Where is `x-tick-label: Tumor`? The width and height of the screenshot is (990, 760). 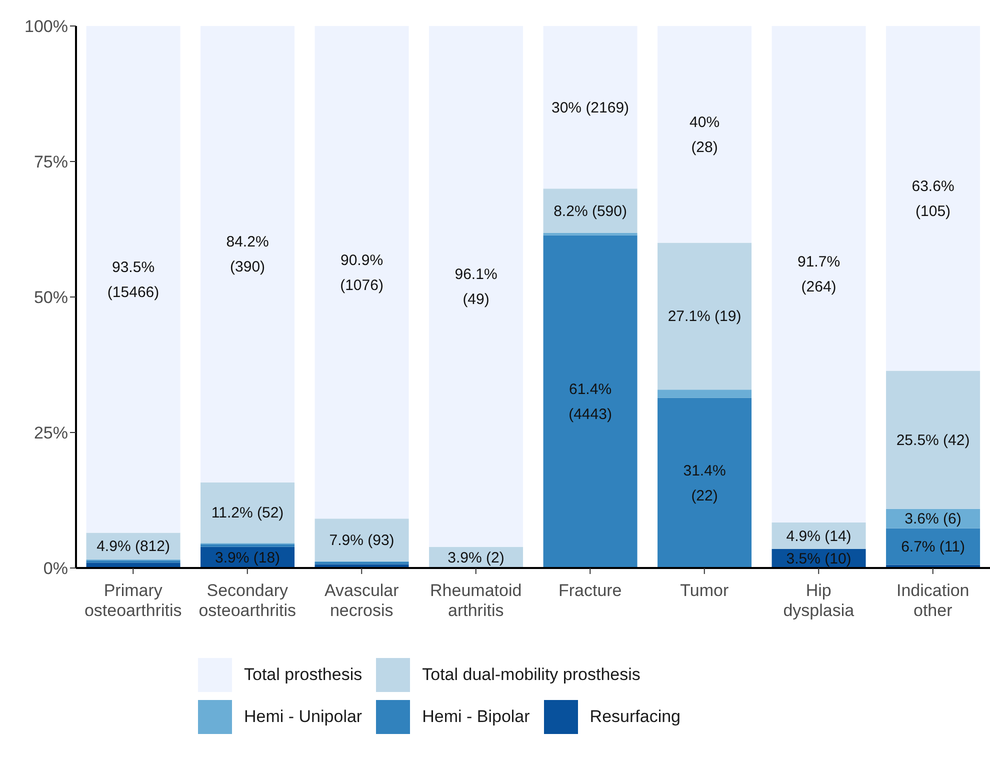 x-tick-label: Tumor is located at coordinates (704, 590).